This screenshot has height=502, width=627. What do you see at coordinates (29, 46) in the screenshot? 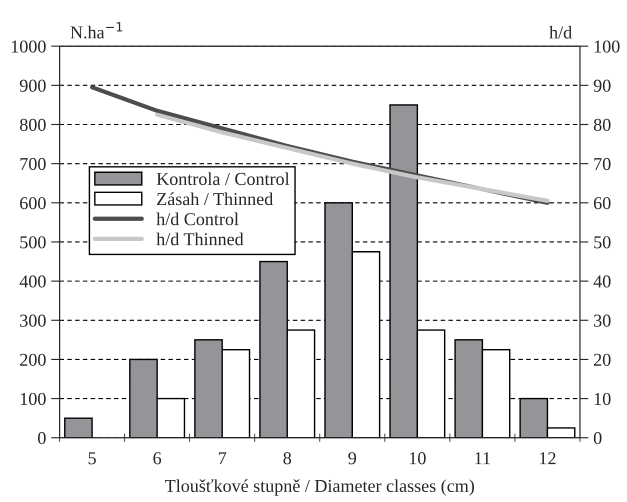
I see `y-tick-label: 1000` at bounding box center [29, 46].